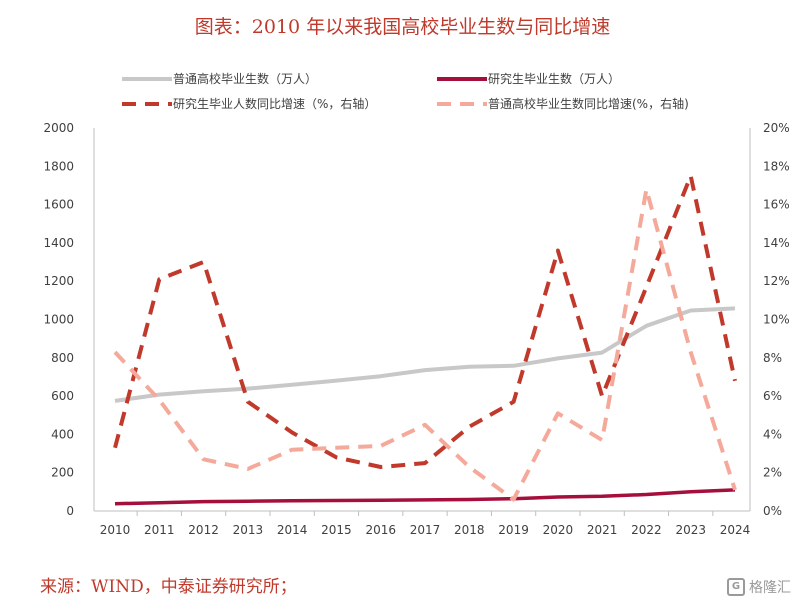 The image size is (805, 607). What do you see at coordinates (776, 281) in the screenshot?
I see `y-right-tick-label: 12%` at bounding box center [776, 281].